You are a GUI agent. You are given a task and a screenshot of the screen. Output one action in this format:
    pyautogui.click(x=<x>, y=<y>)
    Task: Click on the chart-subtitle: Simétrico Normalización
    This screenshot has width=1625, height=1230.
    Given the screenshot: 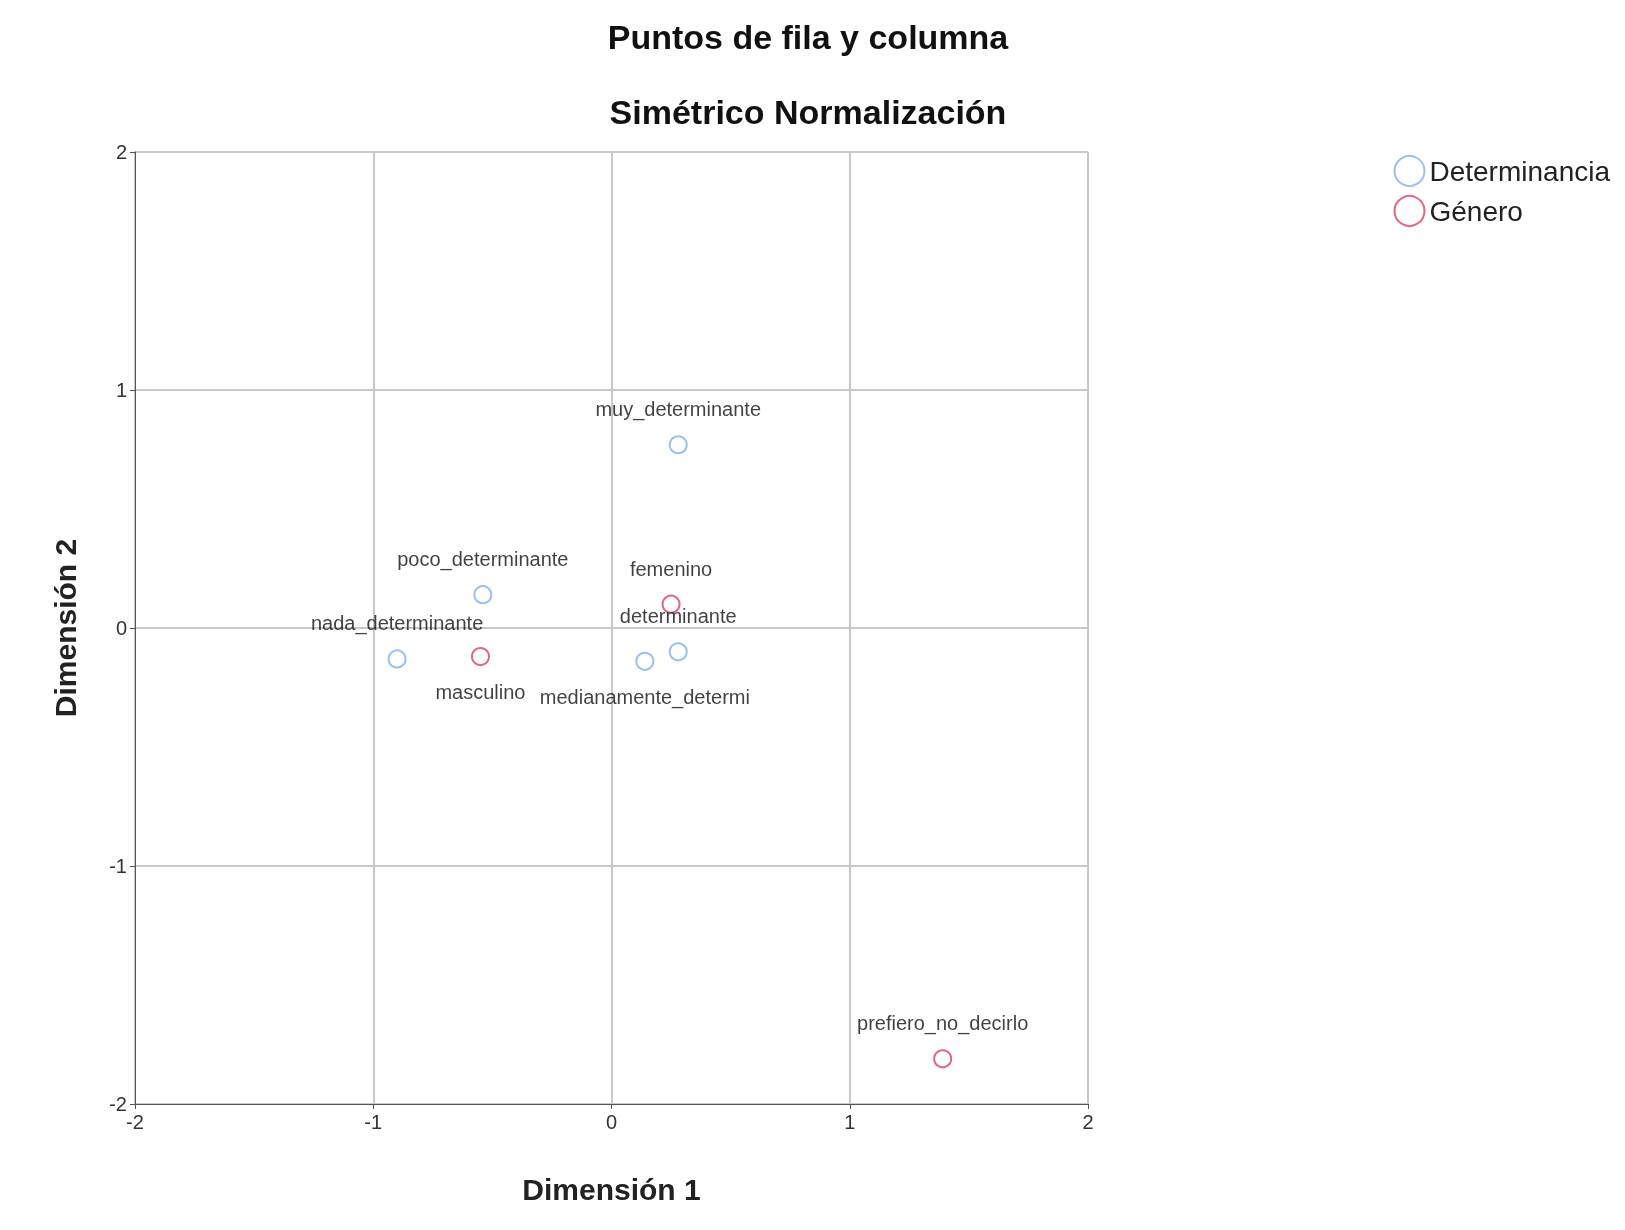 What is the action you would take?
    pyautogui.click(x=808, y=112)
    